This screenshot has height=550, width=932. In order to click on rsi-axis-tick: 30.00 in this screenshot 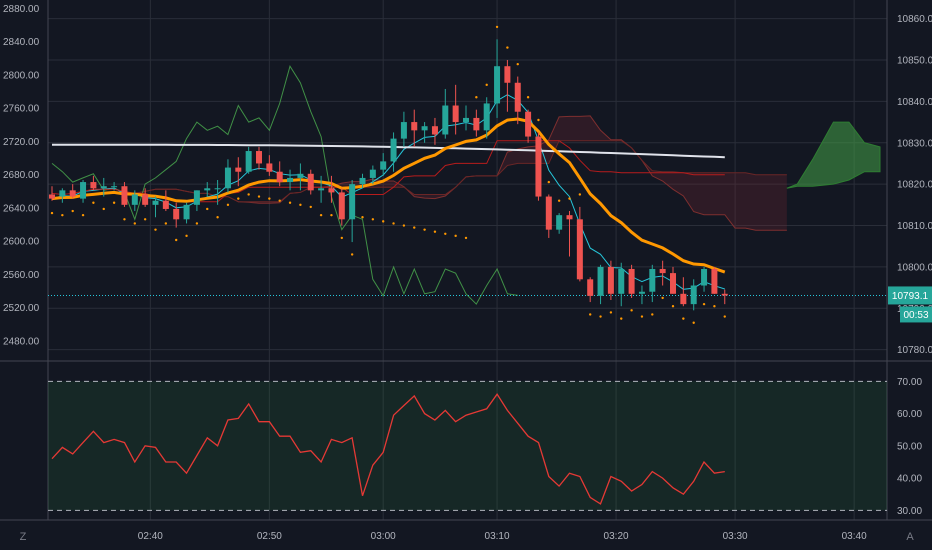, I will do `click(909, 511)`.